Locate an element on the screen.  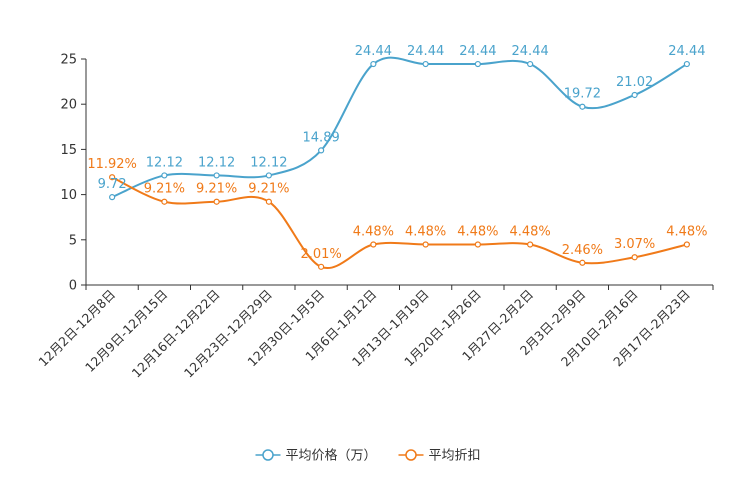
y-tick-label: 10 is located at coordinates (68, 195).